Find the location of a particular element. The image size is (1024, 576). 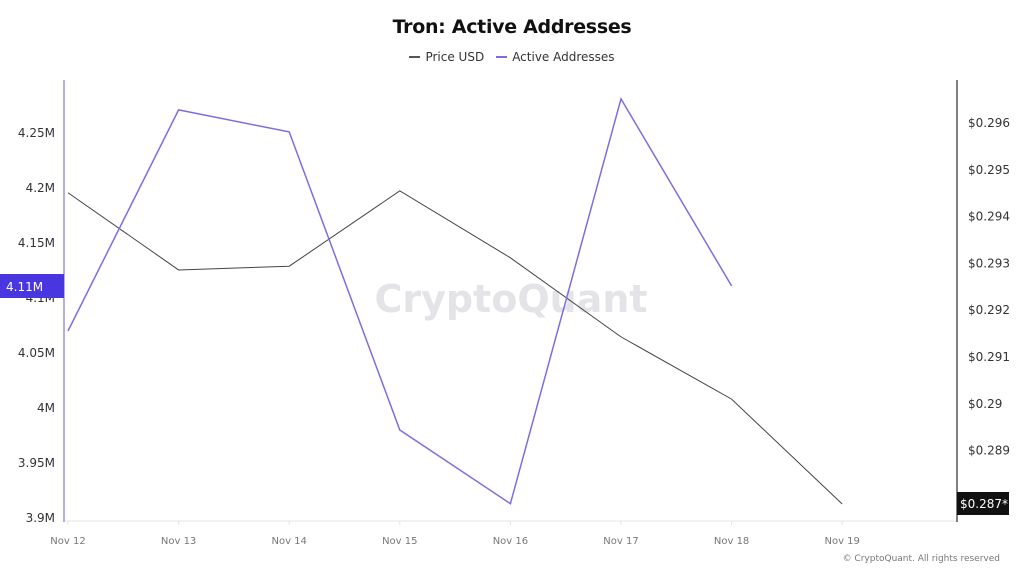

right-tick-label: $0.294 is located at coordinates (989, 217).